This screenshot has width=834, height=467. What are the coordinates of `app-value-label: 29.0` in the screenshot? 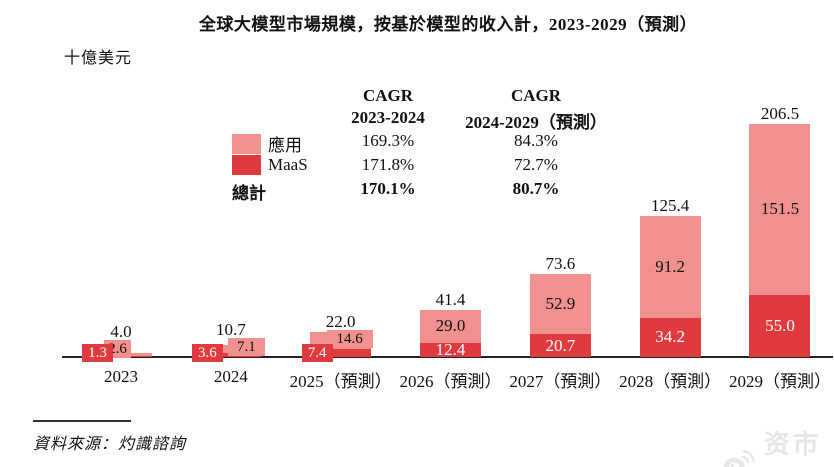 It's located at (450, 326).